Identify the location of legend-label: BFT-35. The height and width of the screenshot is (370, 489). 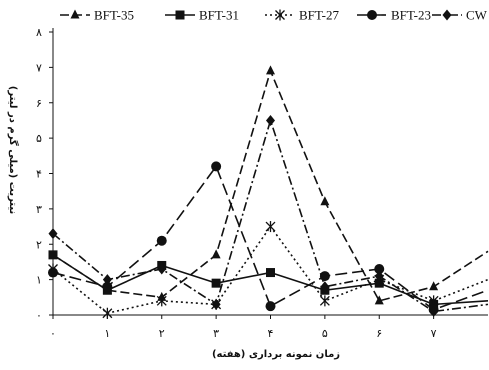
(114, 15).